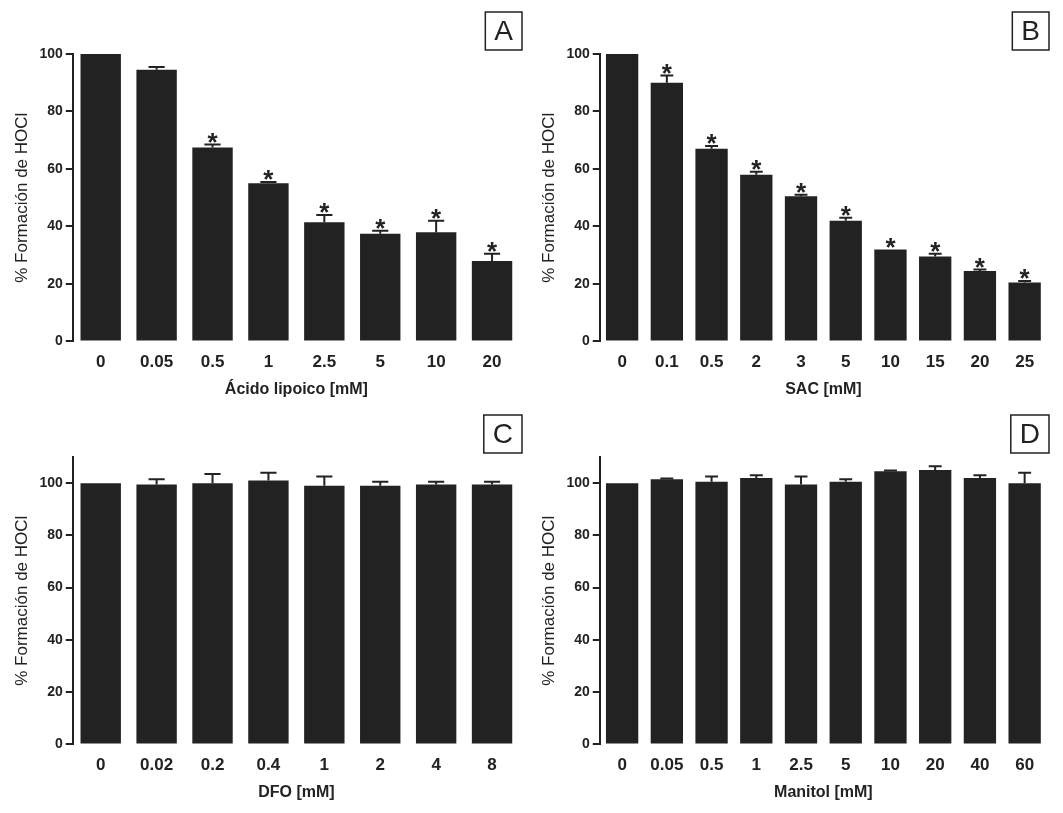  I want to click on x-tick-label: 15, so click(935, 362).